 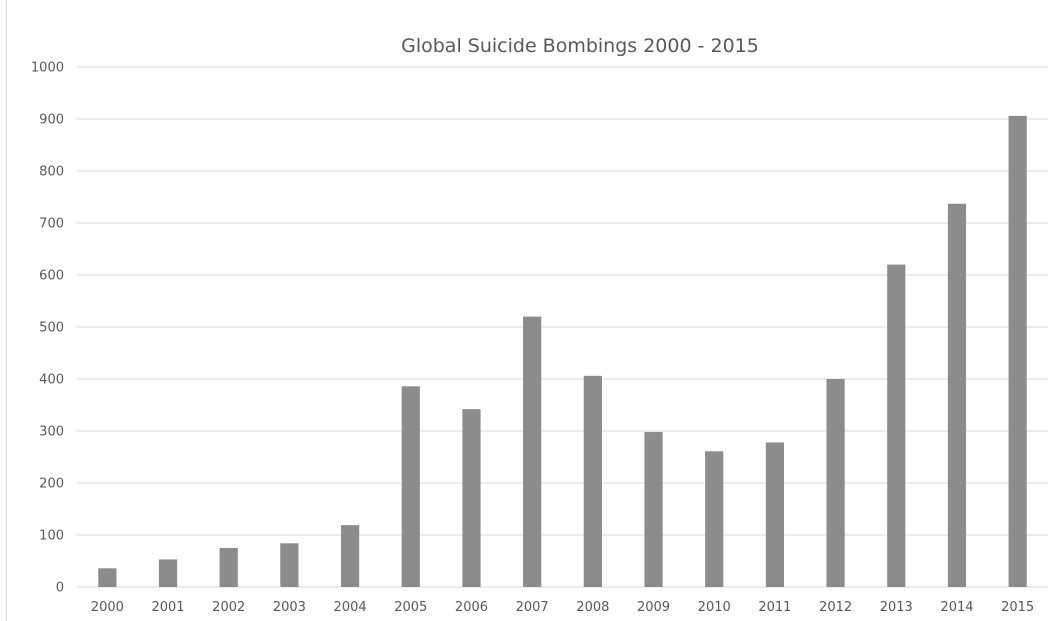 What do you see at coordinates (532, 607) in the screenshot?
I see `x-tick-label: 2007` at bounding box center [532, 607].